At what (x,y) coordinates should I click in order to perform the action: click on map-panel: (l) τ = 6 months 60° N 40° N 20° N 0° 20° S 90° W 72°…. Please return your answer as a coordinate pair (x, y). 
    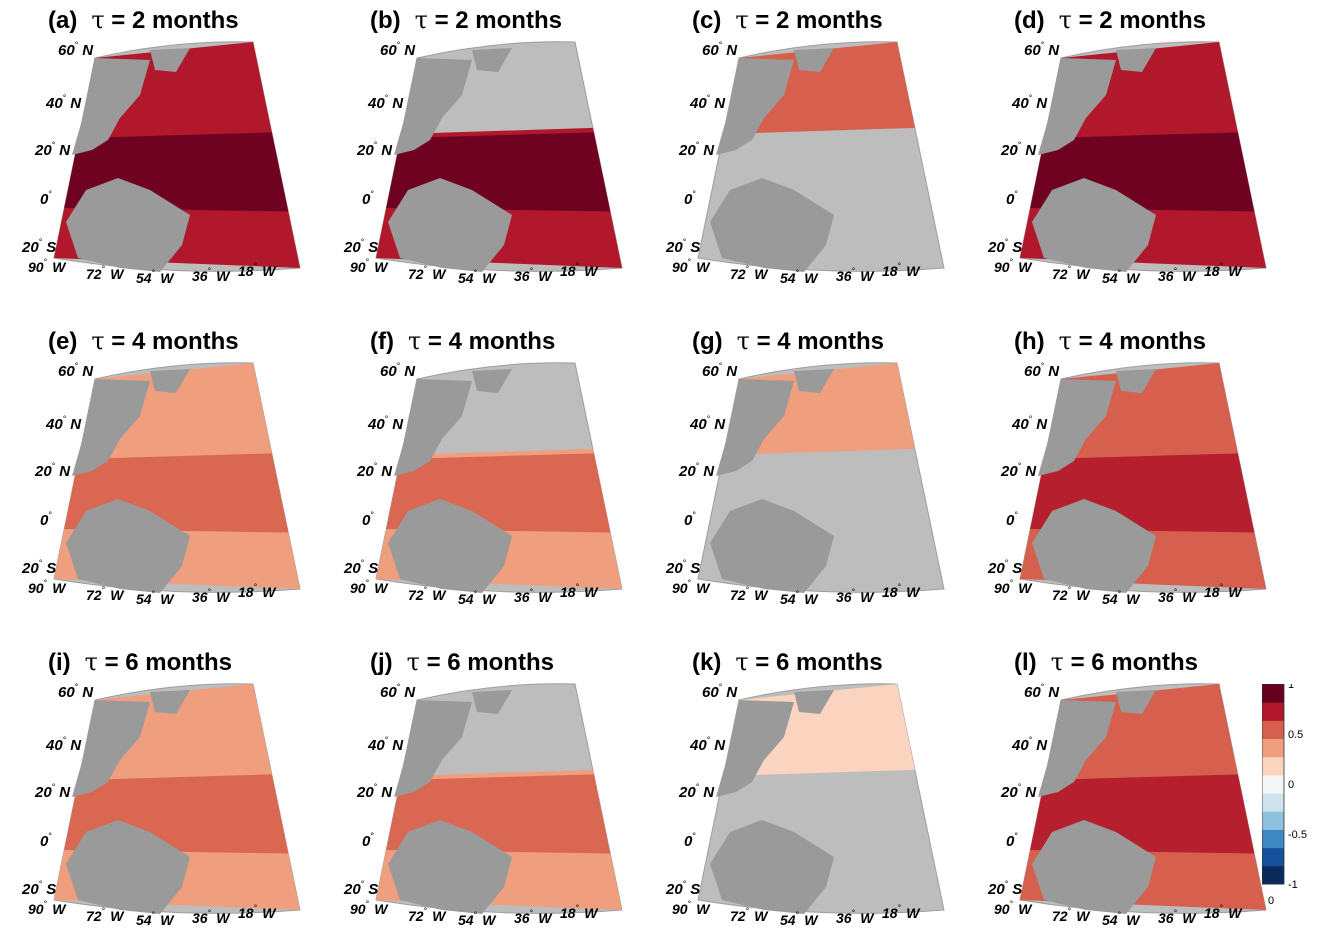
    Looking at the image, I should click on (1127, 792).